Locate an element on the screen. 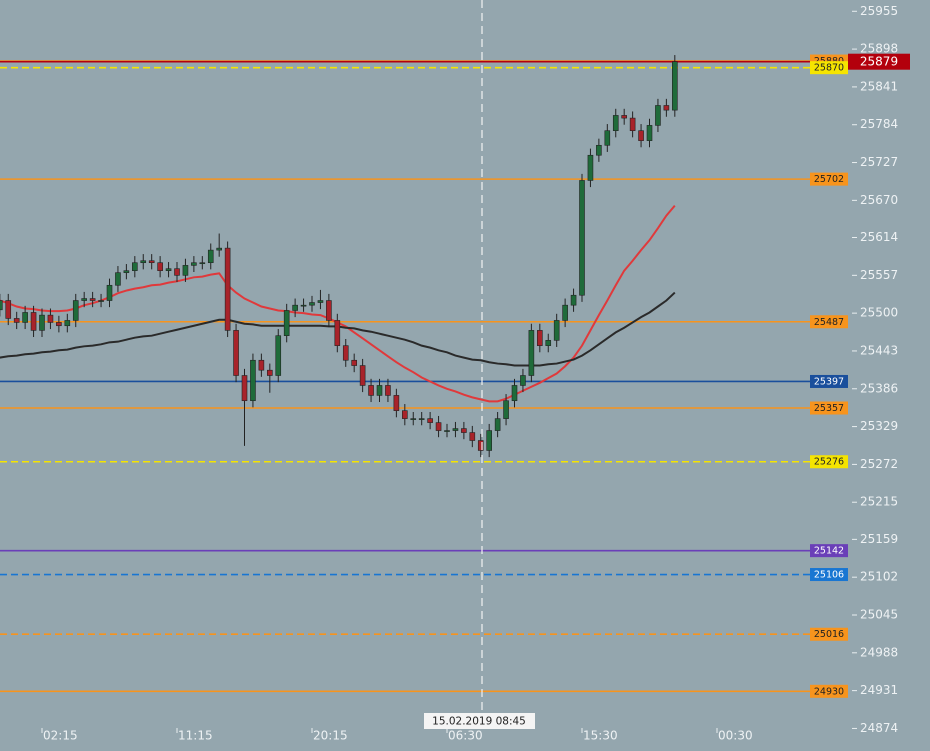 Image resolution: width=930 pixels, height=751 pixels. y-tick-label: 25159 is located at coordinates (879, 539).